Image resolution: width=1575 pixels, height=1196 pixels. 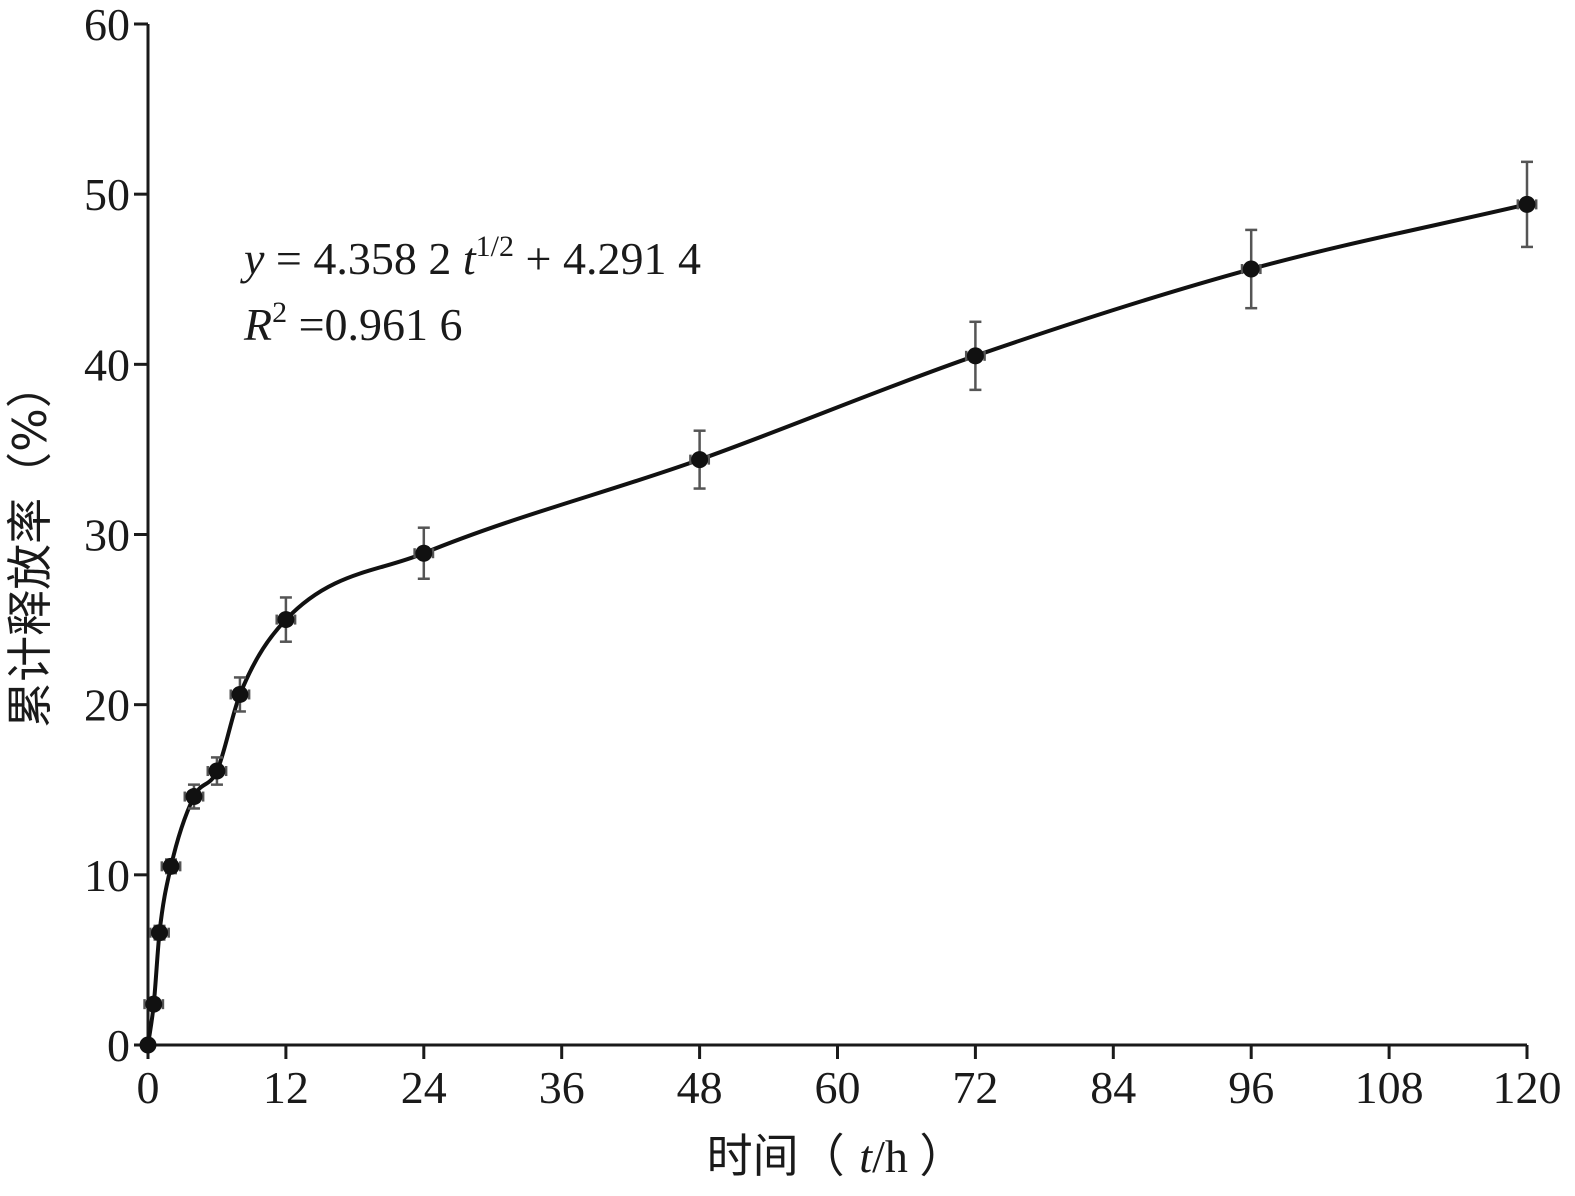 What do you see at coordinates (279, 312) in the screenshot?
I see `r-exponent: 2` at bounding box center [279, 312].